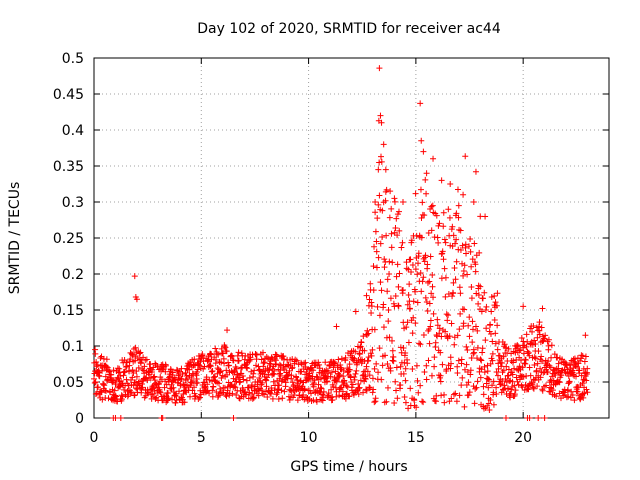 The height and width of the screenshot is (480, 640). Describe the element at coordinates (73, 203) in the screenshot. I see `y-tick-label: 0.3` at that location.